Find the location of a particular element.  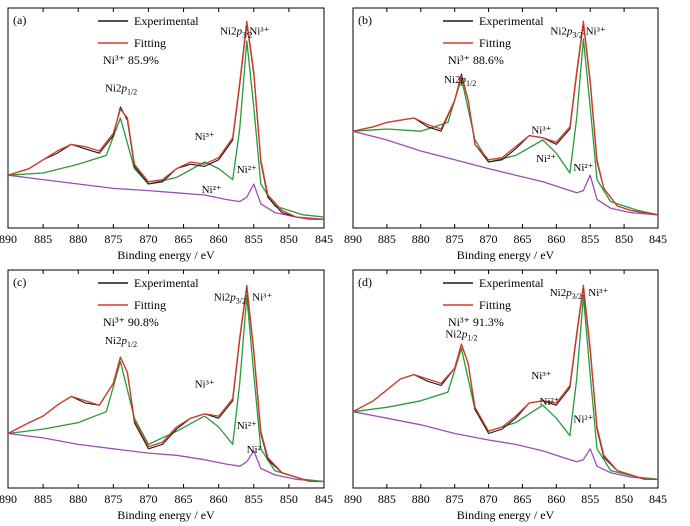

panel-label: (c) is located at coordinates (19, 282).